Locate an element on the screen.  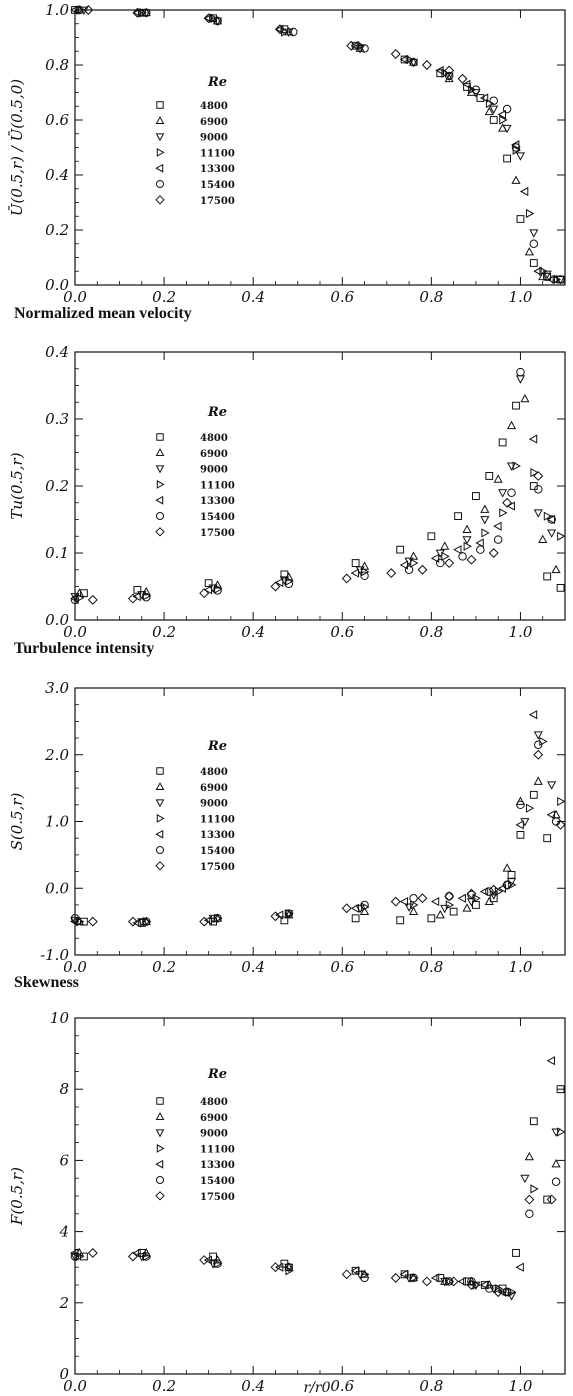
y-tick-label: 1.0 is located at coordinates (57, 822).